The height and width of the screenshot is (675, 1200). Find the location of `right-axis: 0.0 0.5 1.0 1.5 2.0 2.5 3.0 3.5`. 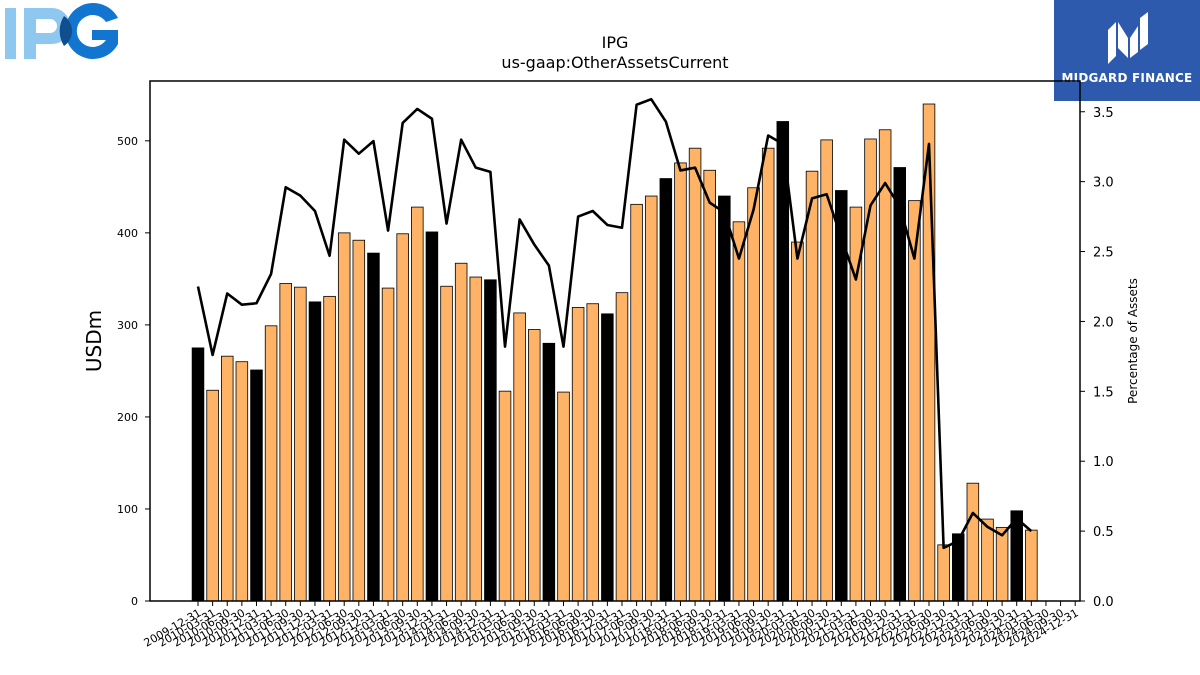

right-axis: 0.0 0.5 1.0 1.5 2.0 2.5 3.0 3.5 is located at coordinates (1097, 358).